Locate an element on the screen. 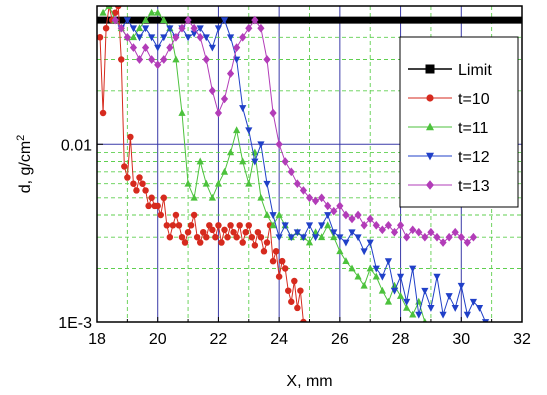 Image resolution: width=547 pixels, height=395 pixels. y-axis-title-main: d, g/cm is located at coordinates (25, 167).